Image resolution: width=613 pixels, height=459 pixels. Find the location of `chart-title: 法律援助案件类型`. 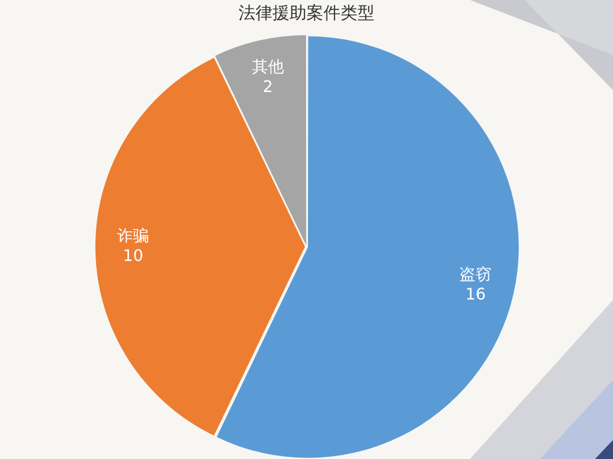

chart-title: 法律援助案件类型 is located at coordinates (306, 14).